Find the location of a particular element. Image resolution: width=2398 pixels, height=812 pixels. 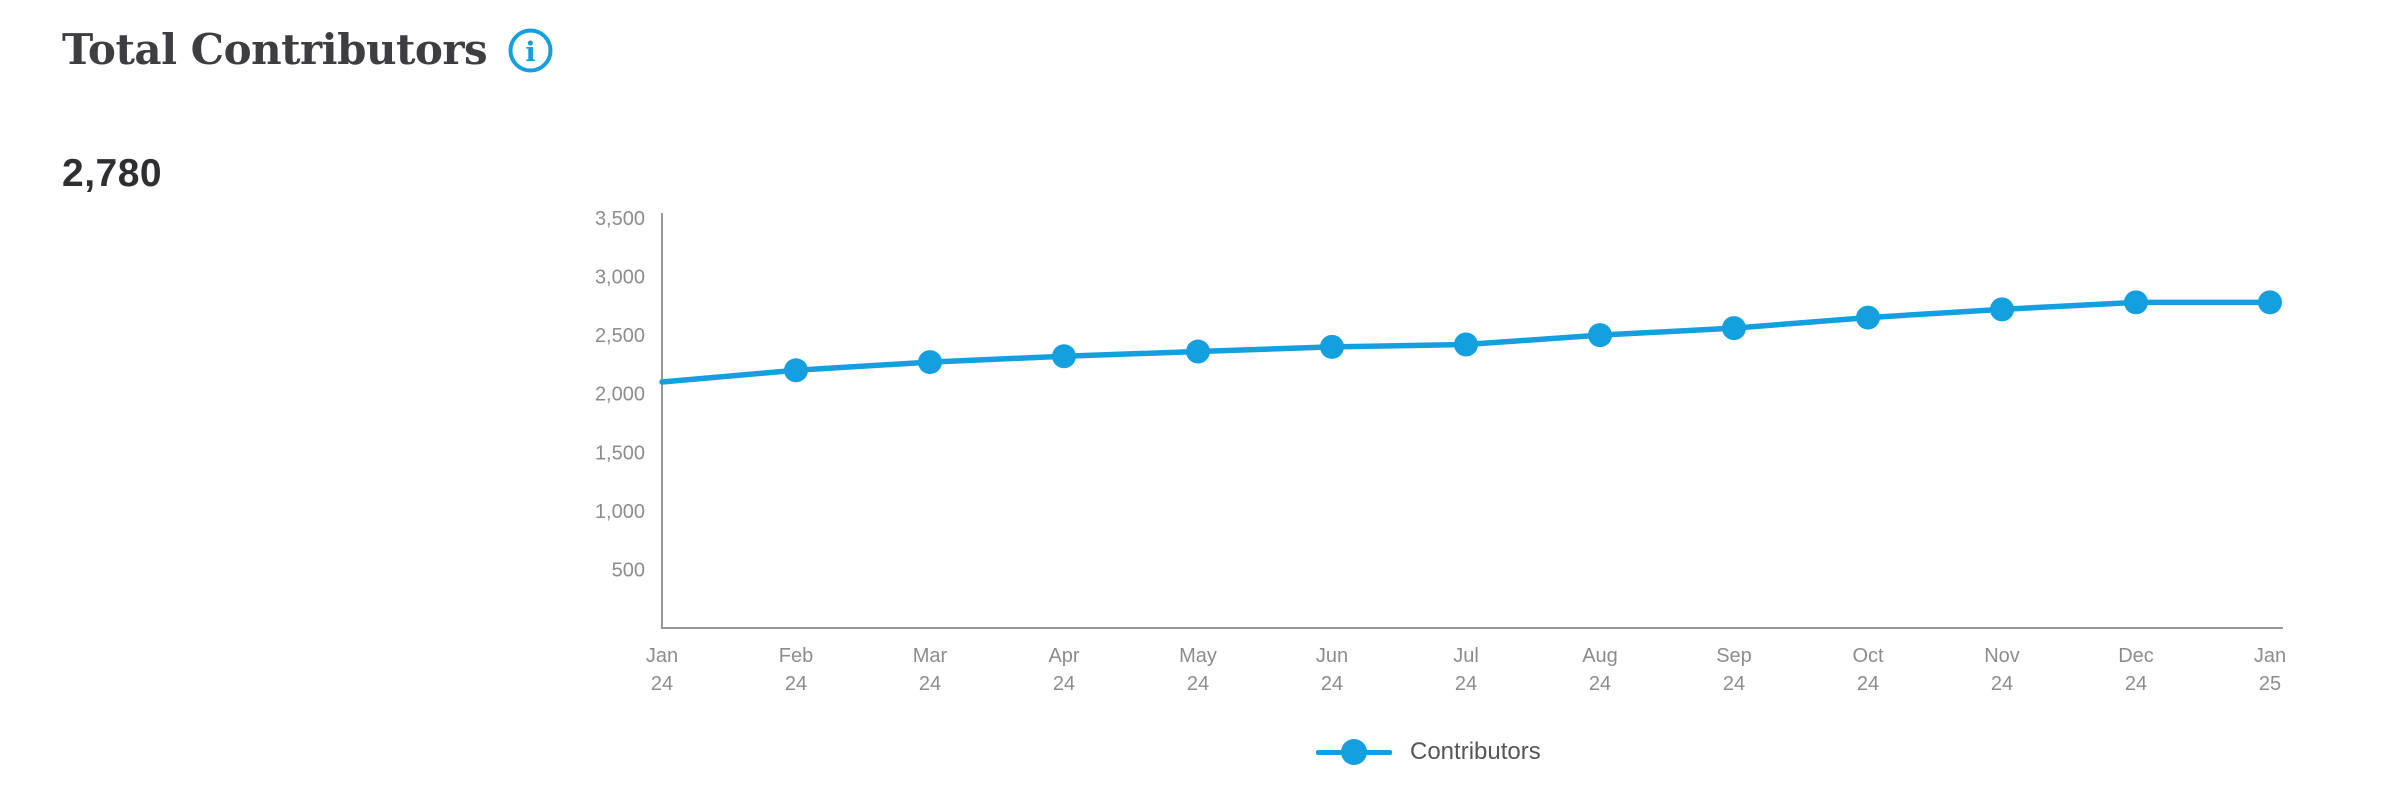

legend-label: Contributors is located at coordinates (1475, 751).